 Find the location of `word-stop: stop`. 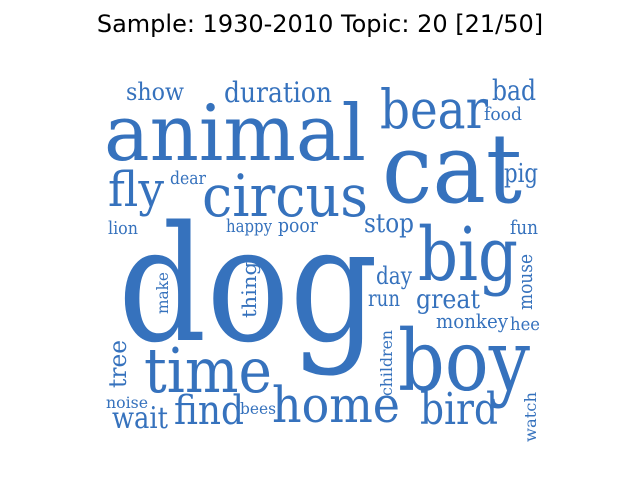

word-stop: stop is located at coordinates (389, 224).